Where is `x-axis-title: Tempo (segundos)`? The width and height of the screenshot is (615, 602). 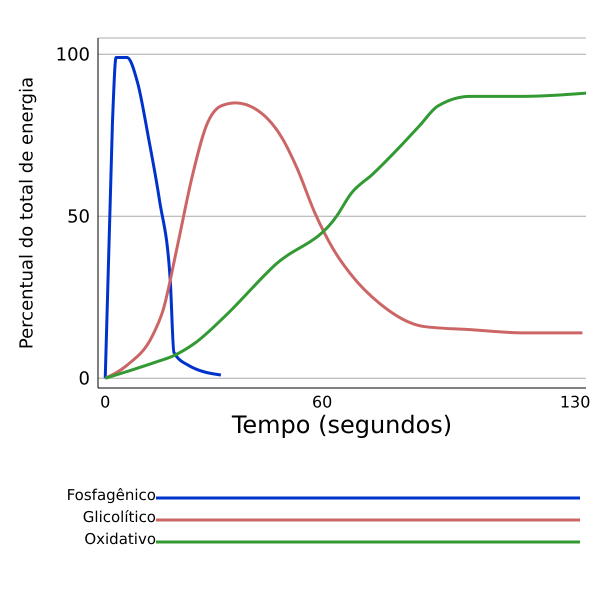
x-axis-title: Tempo (segundos) is located at coordinates (341, 425).